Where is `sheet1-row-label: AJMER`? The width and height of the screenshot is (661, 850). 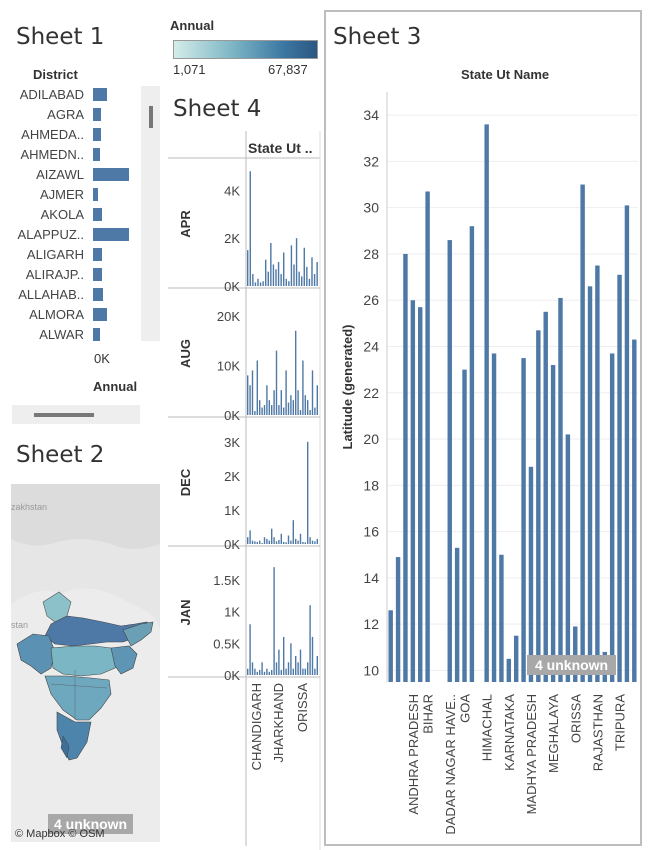 sheet1-row-label: AJMER is located at coordinates (61, 194).